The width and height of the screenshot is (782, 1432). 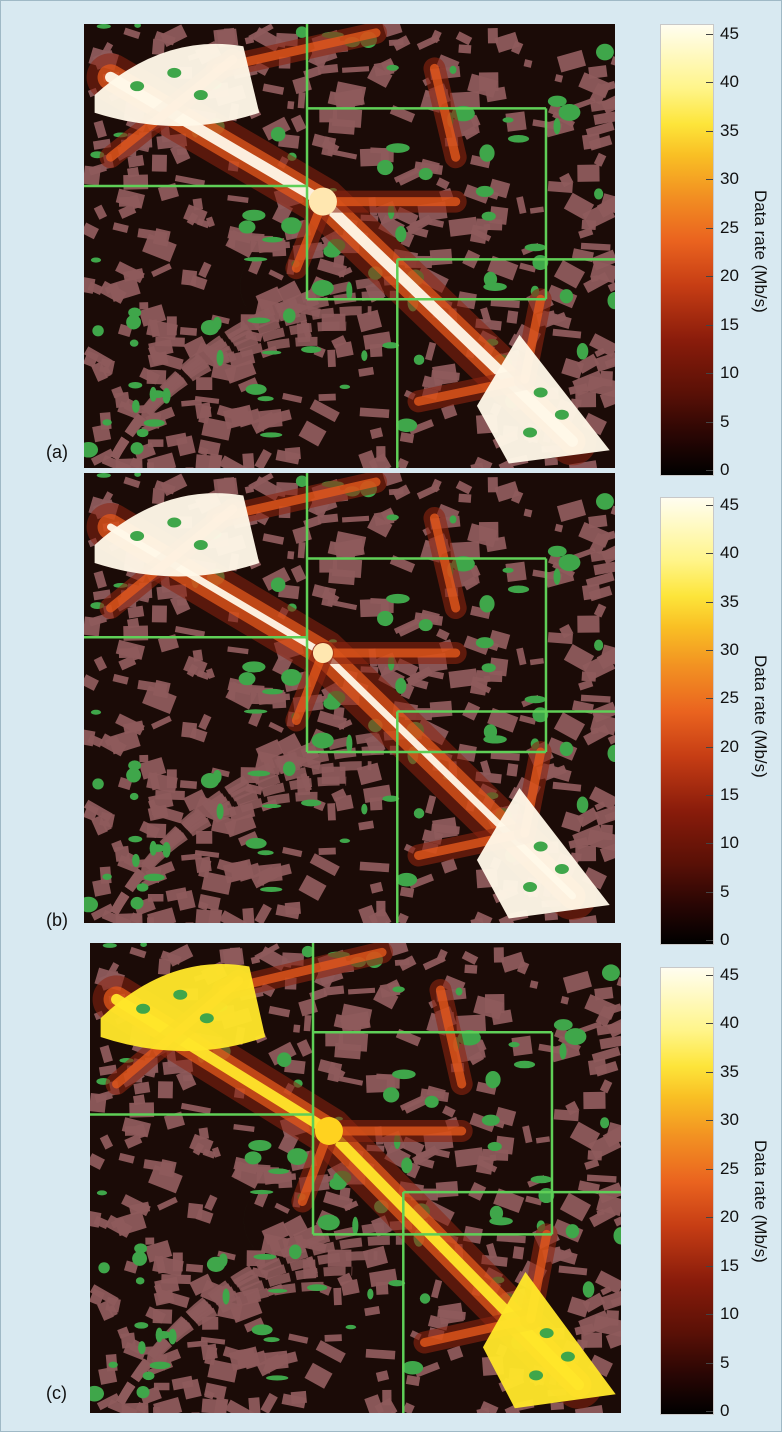 What do you see at coordinates (57, 452) in the screenshot?
I see `panel-label-a: (a)` at bounding box center [57, 452].